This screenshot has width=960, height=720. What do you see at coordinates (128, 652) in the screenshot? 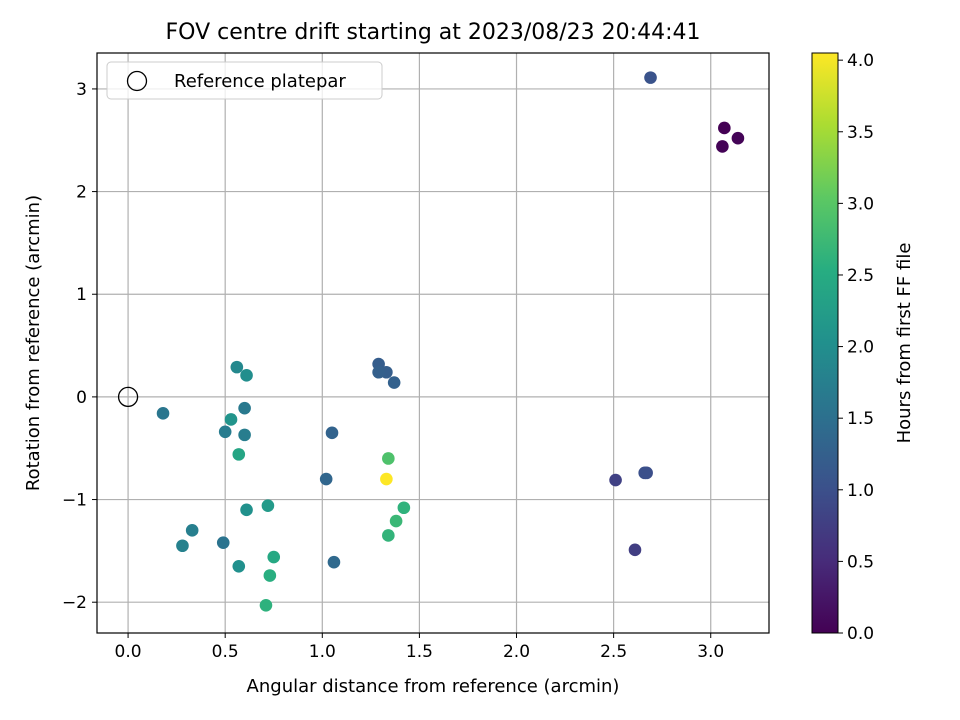
I see `x-tick-label: 0.0` at bounding box center [128, 652].